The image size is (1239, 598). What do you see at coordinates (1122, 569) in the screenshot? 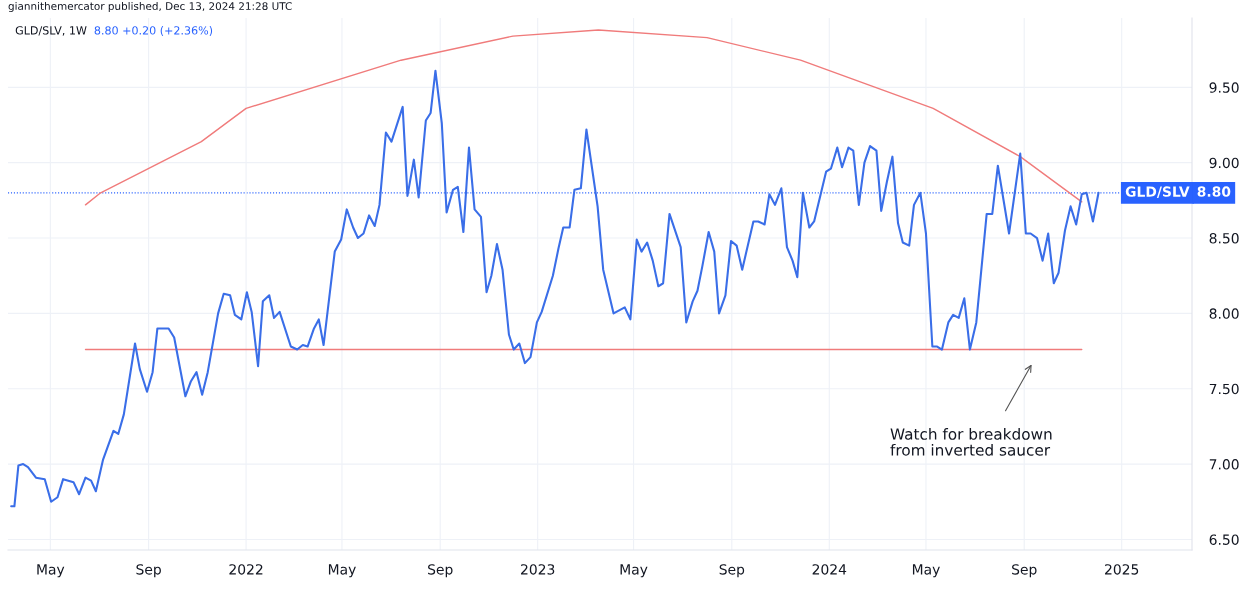
I see `x-tick-label: 2025` at bounding box center [1122, 569].